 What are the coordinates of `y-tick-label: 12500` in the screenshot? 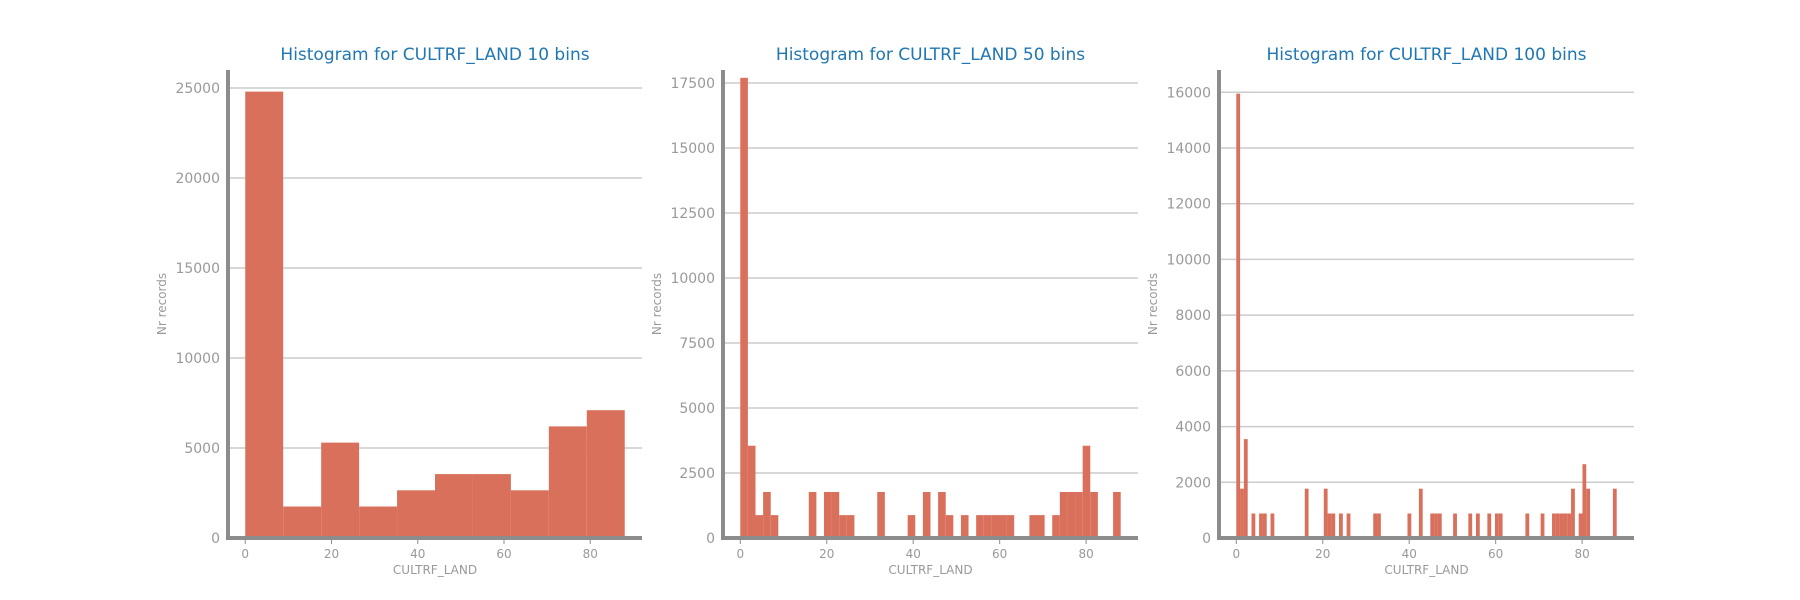 It's located at (692, 214).